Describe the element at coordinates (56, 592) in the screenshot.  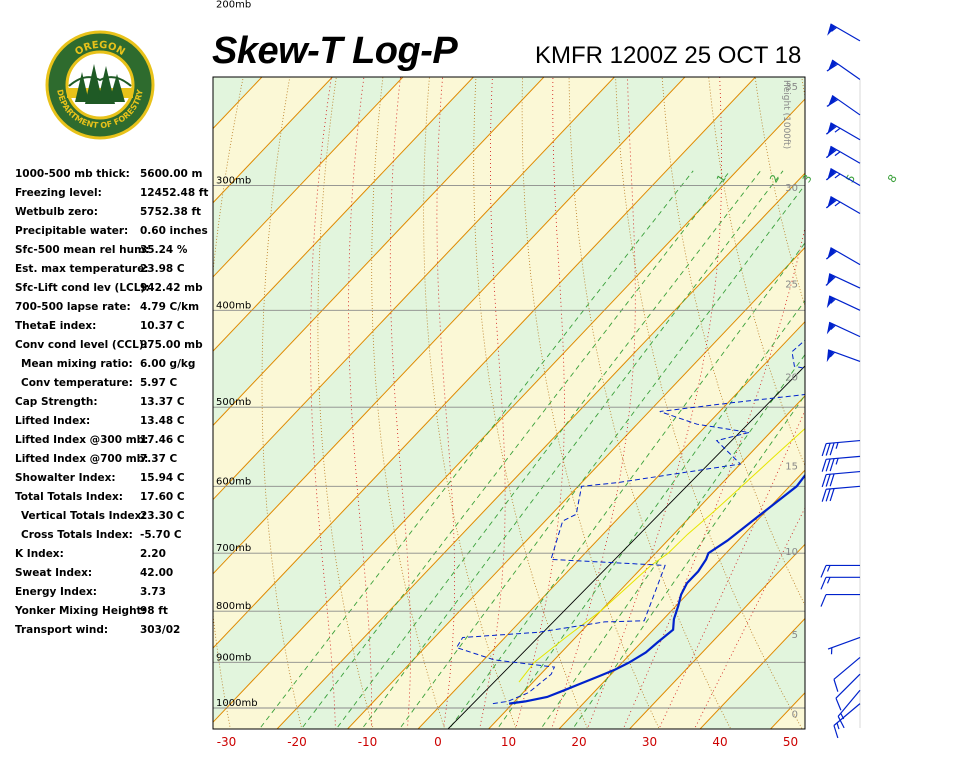
I see `index-label: Energy Index:` at that location.